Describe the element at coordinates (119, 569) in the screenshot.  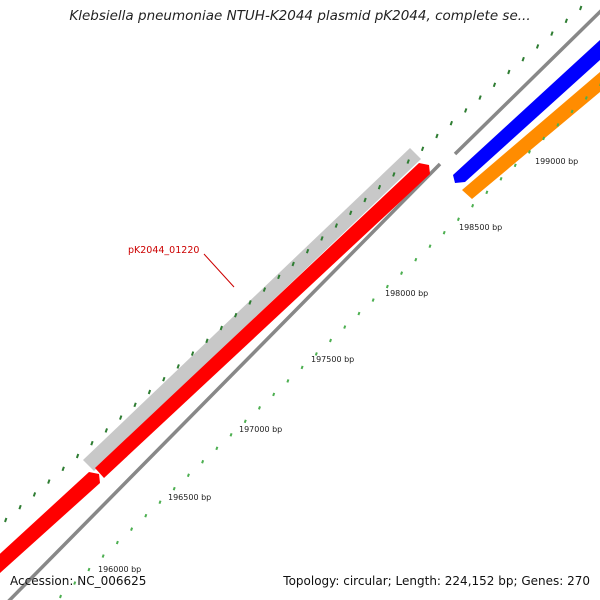
I see `tick-label-196000: 196000 bp` at that location.